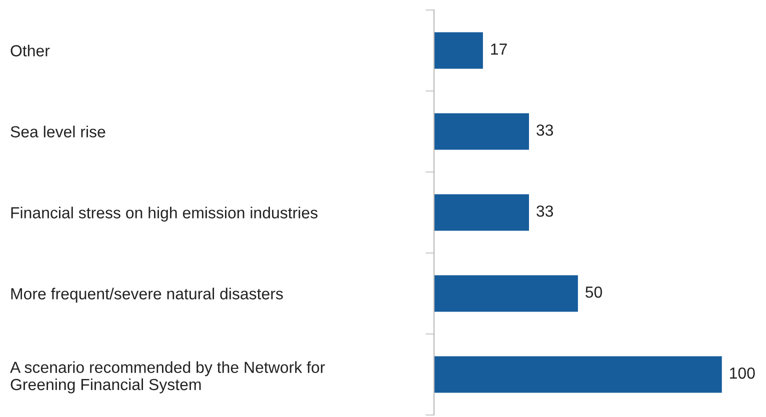 This screenshot has width=766, height=417. Describe the element at coordinates (164, 214) in the screenshot. I see `y-tick-label: Financial stress on high emission industries` at that location.